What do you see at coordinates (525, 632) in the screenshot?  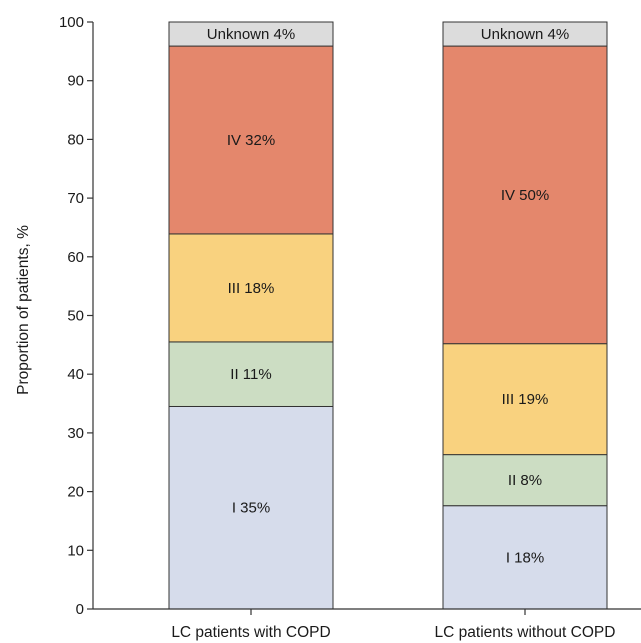 I see `x-category-label: LC patients without COPD` at bounding box center [525, 632].